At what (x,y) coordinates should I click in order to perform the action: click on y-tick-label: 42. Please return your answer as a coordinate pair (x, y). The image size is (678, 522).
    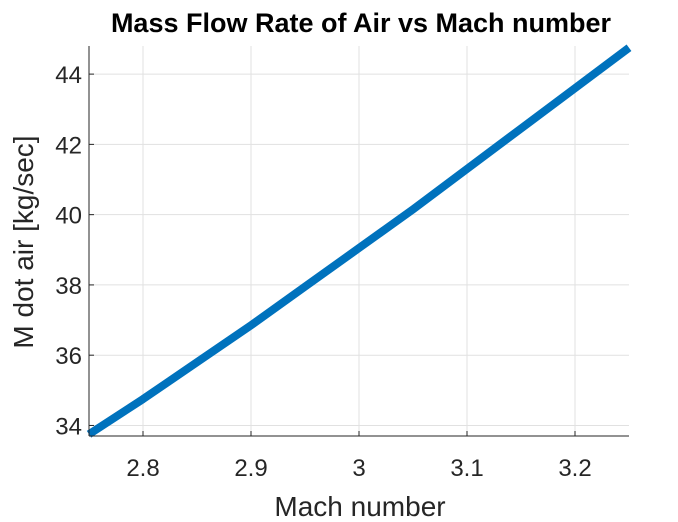
    Looking at the image, I should click on (68, 145).